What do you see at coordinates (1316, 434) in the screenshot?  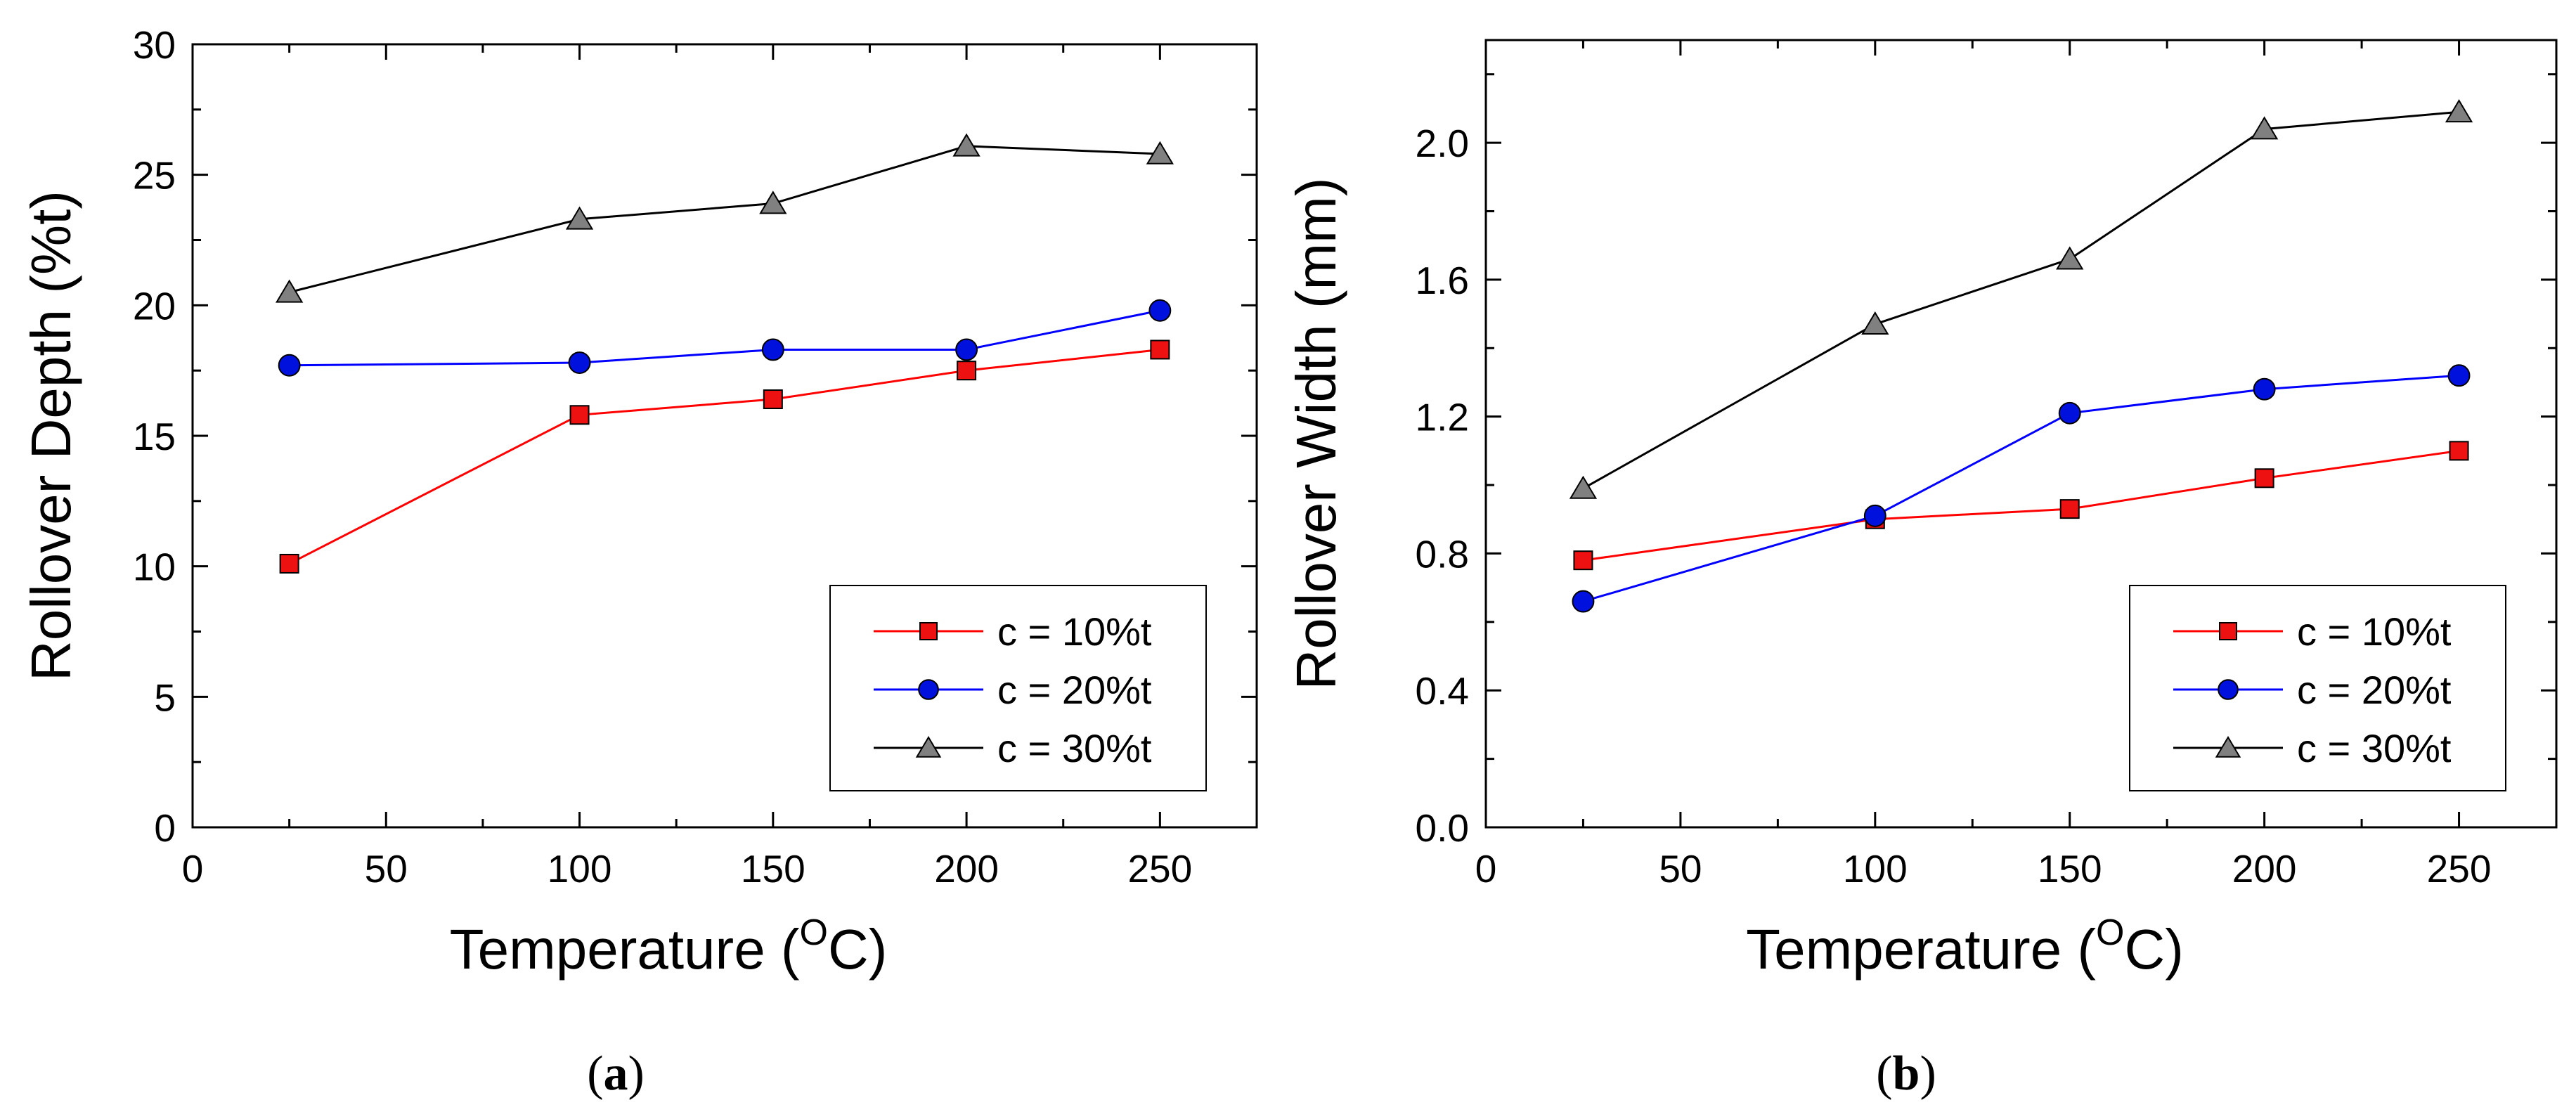 I see `y-axis-title: Rollover Width (mm)` at bounding box center [1316, 434].